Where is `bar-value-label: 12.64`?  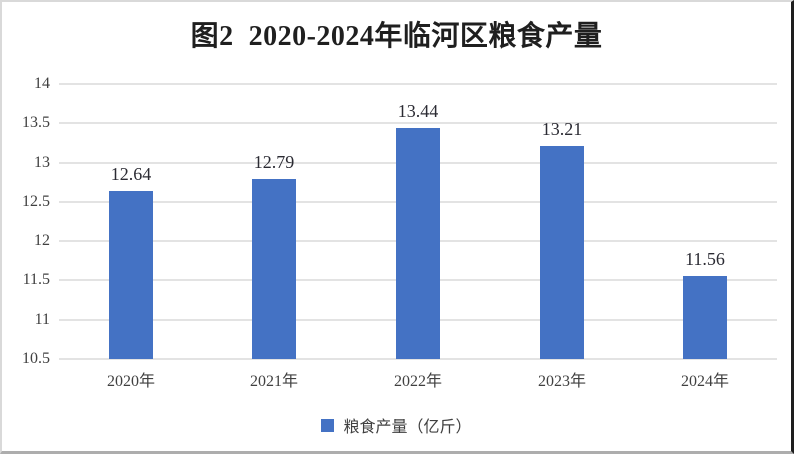 bar-value-label: 12.64 is located at coordinates (131, 174).